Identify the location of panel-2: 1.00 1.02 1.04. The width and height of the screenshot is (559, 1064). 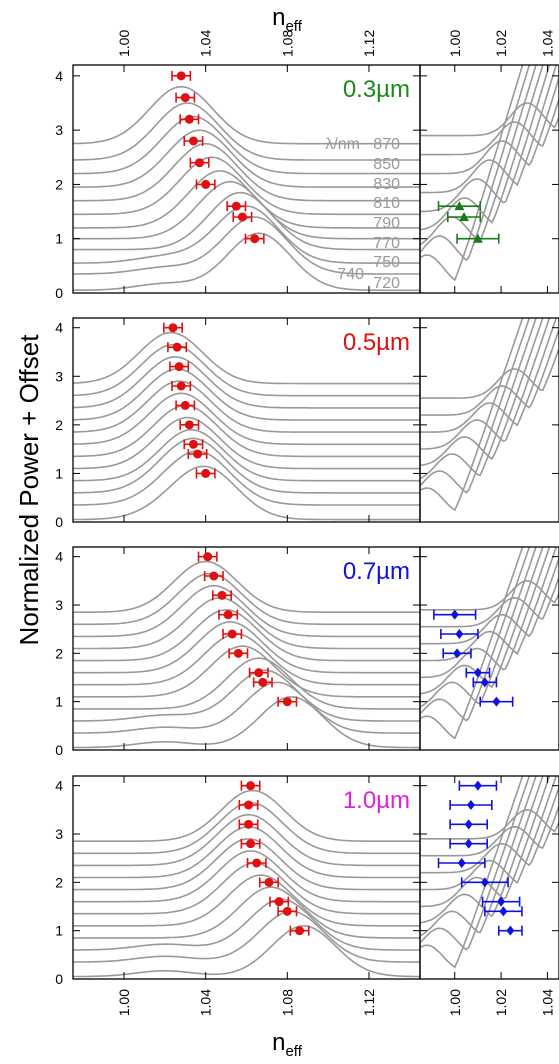
(489, 162).